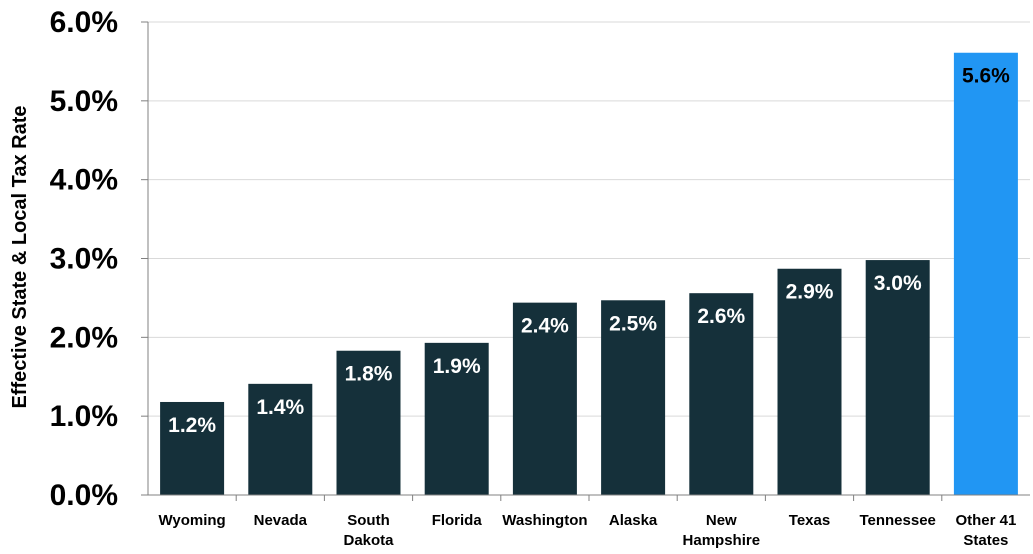 The image size is (1033, 554). I want to click on bar-value-label: 2.4%, so click(545, 326).